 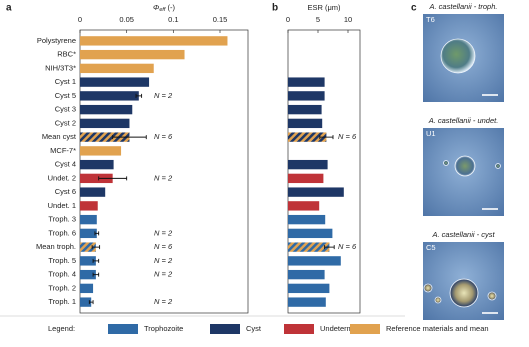 What do you see at coordinates (430, 19) in the screenshot?
I see `image-code: T6` at bounding box center [430, 19].